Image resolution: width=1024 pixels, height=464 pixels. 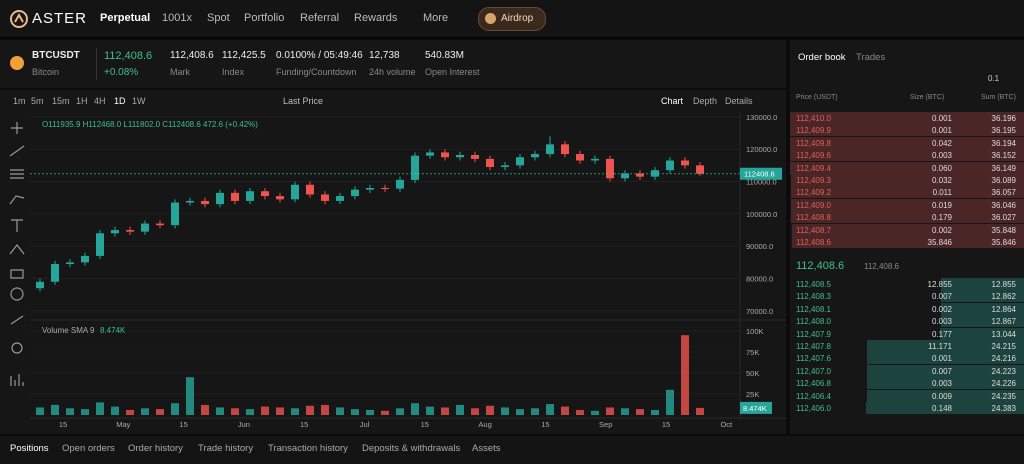 What do you see at coordinates (1003, 218) in the screenshot?
I see `sum: 36.027` at bounding box center [1003, 218].